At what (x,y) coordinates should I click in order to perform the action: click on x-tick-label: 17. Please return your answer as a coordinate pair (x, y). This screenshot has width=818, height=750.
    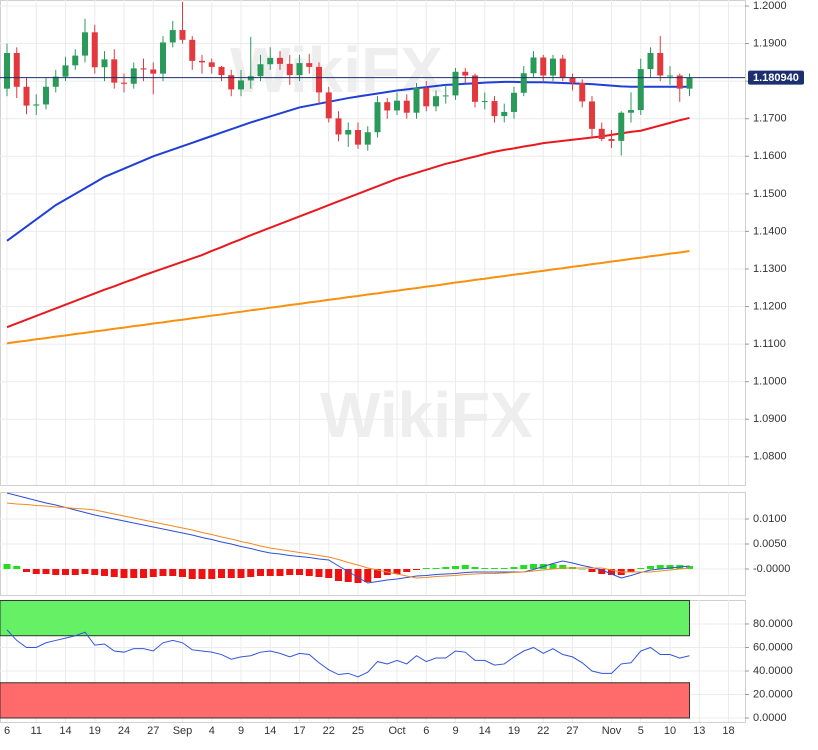
    Looking at the image, I should click on (299, 731).